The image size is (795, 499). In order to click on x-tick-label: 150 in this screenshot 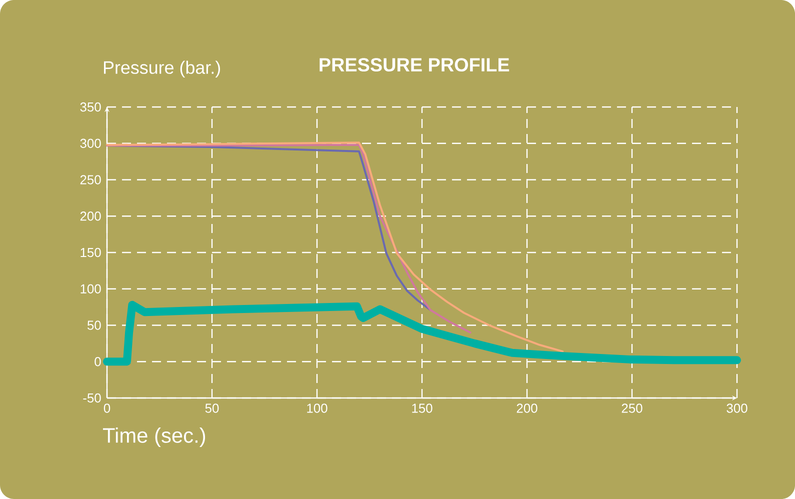, I will do `click(422, 408)`.